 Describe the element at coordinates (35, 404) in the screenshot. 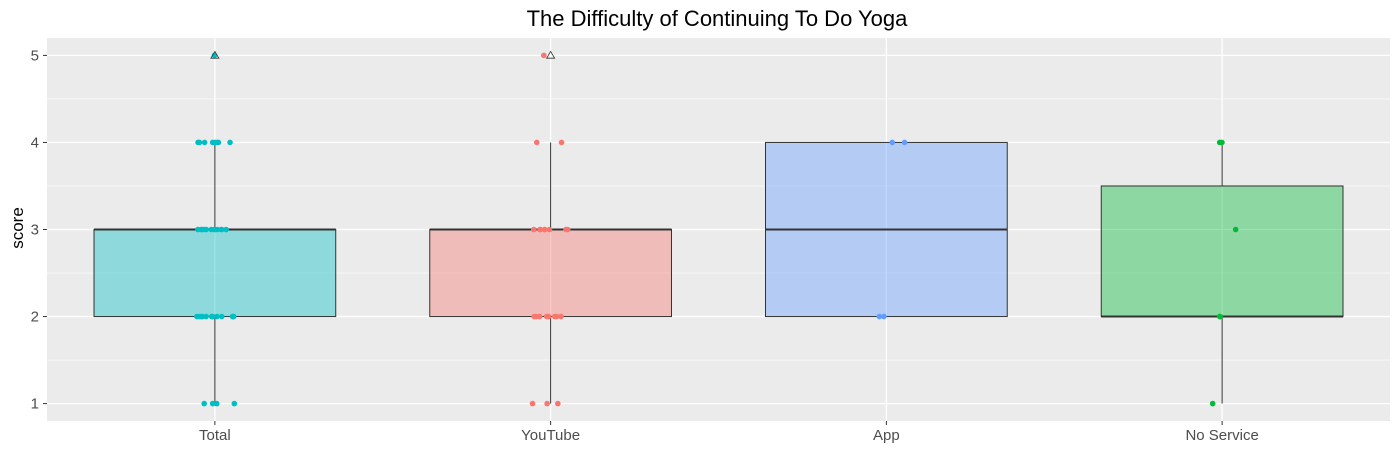

I see `y-tick-label: 1` at that location.